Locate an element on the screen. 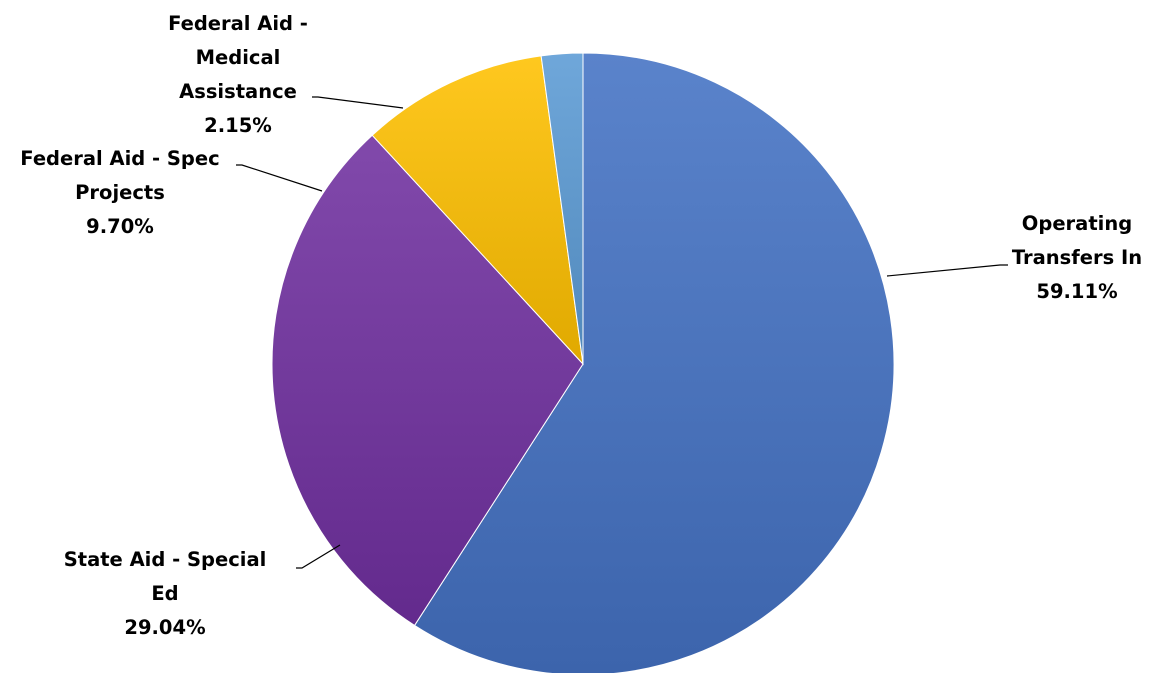 The width and height of the screenshot is (1162, 673). data-label-name: Projects is located at coordinates (120, 192).